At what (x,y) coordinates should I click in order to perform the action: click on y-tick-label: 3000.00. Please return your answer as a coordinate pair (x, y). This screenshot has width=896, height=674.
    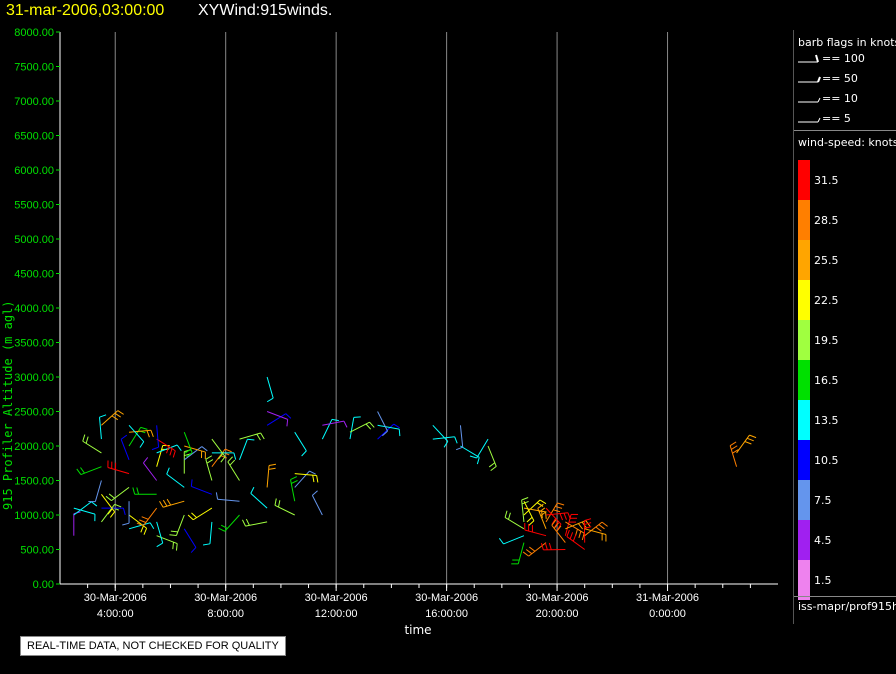
    Looking at the image, I should click on (34, 378).